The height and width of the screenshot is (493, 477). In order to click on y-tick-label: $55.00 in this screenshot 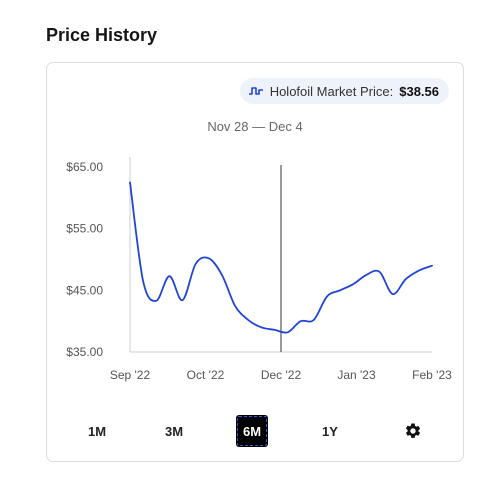, I will do `click(84, 229)`.